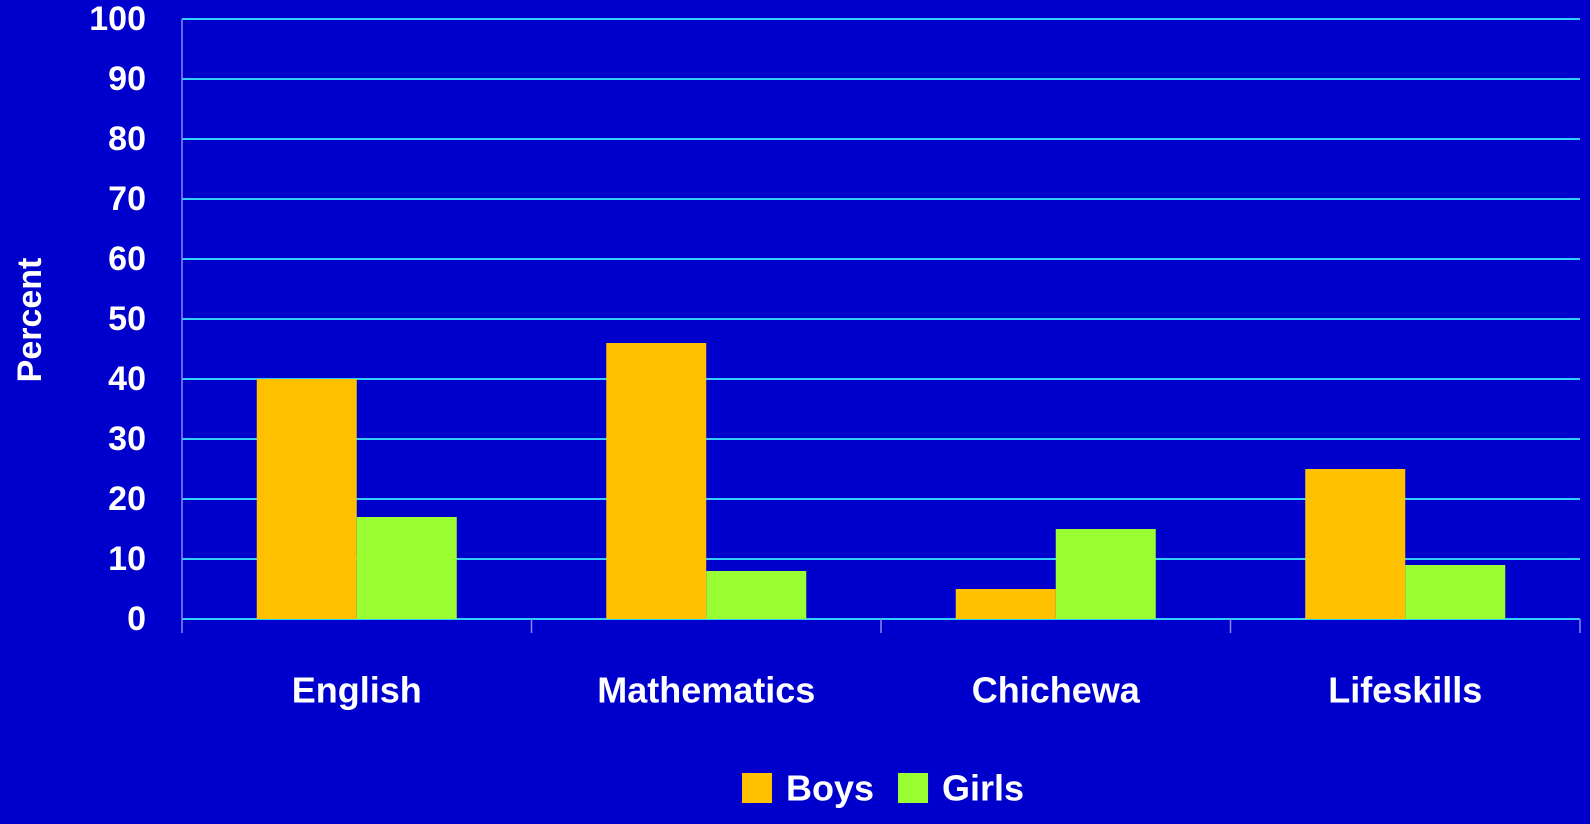 This screenshot has width=1590, height=824. Describe the element at coordinates (127, 379) in the screenshot. I see `y-tick-label: 40` at that location.